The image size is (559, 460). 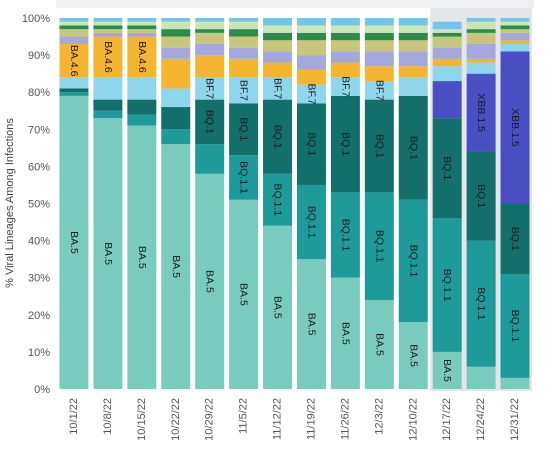 What do you see at coordinates (379, 146) in the screenshot?
I see `segment-label-bq-1-12-3-22: BQ.1` at bounding box center [379, 146].